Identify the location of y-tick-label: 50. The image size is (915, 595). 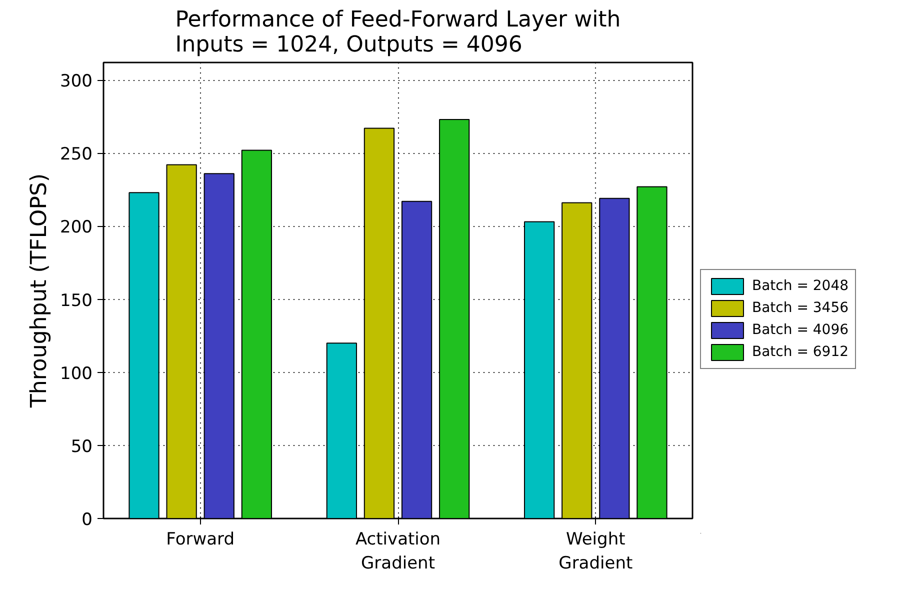
(81, 446).